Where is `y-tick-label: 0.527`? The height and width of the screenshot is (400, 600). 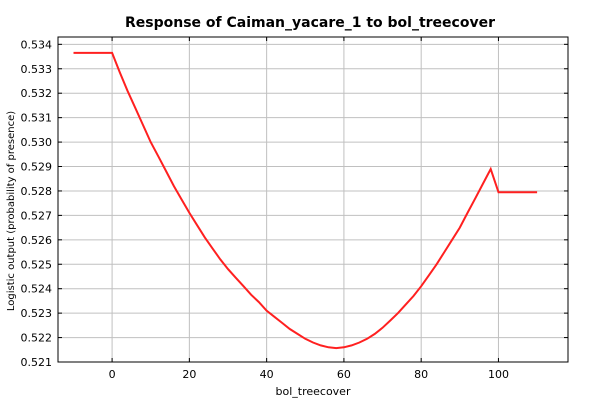
y-tick-label: 0.527 is located at coordinates (37, 215).